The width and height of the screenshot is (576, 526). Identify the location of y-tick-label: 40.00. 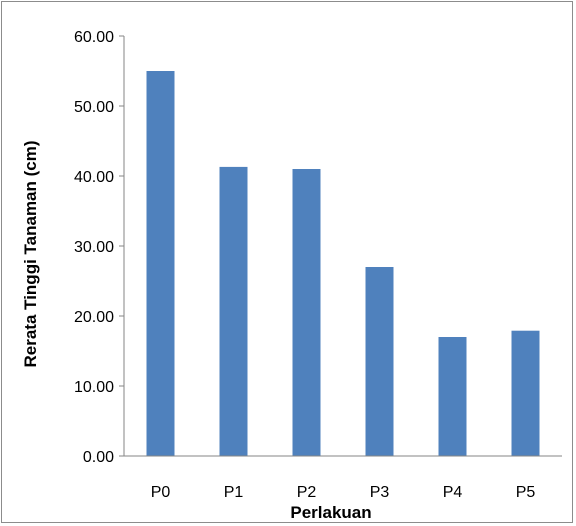
(94, 177).